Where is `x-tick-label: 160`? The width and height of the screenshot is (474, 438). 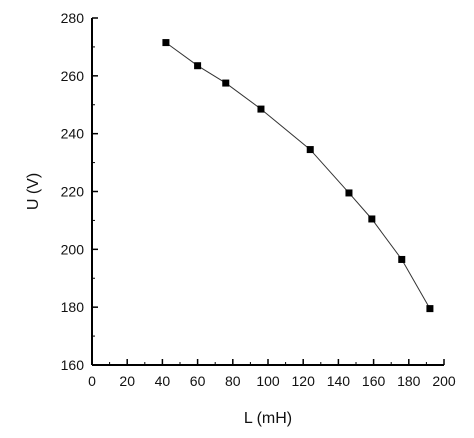
x-tick-label: 160 is located at coordinates (374, 381).